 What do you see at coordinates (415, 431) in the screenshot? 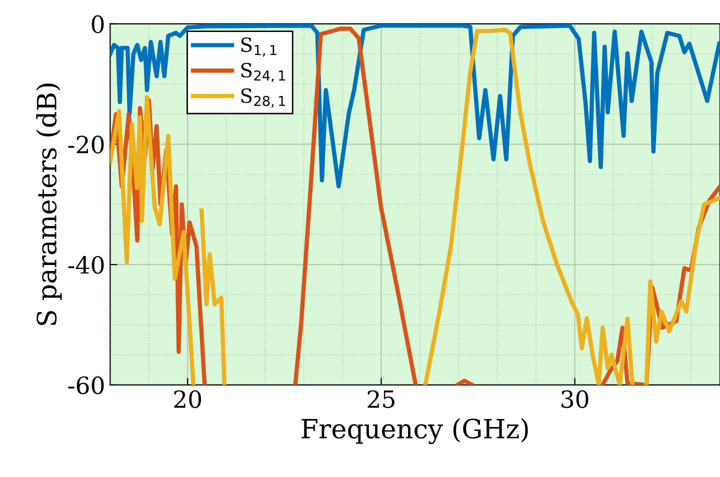
I see `x-axis-title: Frequency (GHz)` at bounding box center [415, 431].